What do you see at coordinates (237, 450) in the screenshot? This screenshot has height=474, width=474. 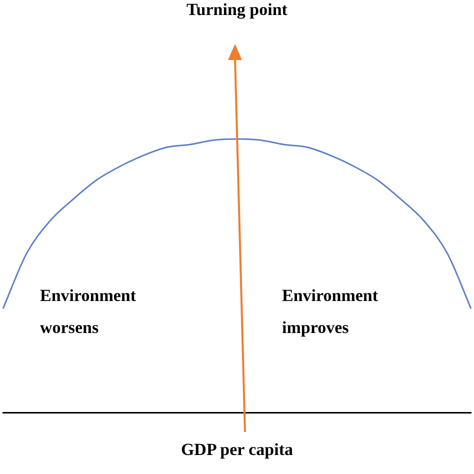 I see `x-axis-title: GDP per capita` at bounding box center [237, 450].